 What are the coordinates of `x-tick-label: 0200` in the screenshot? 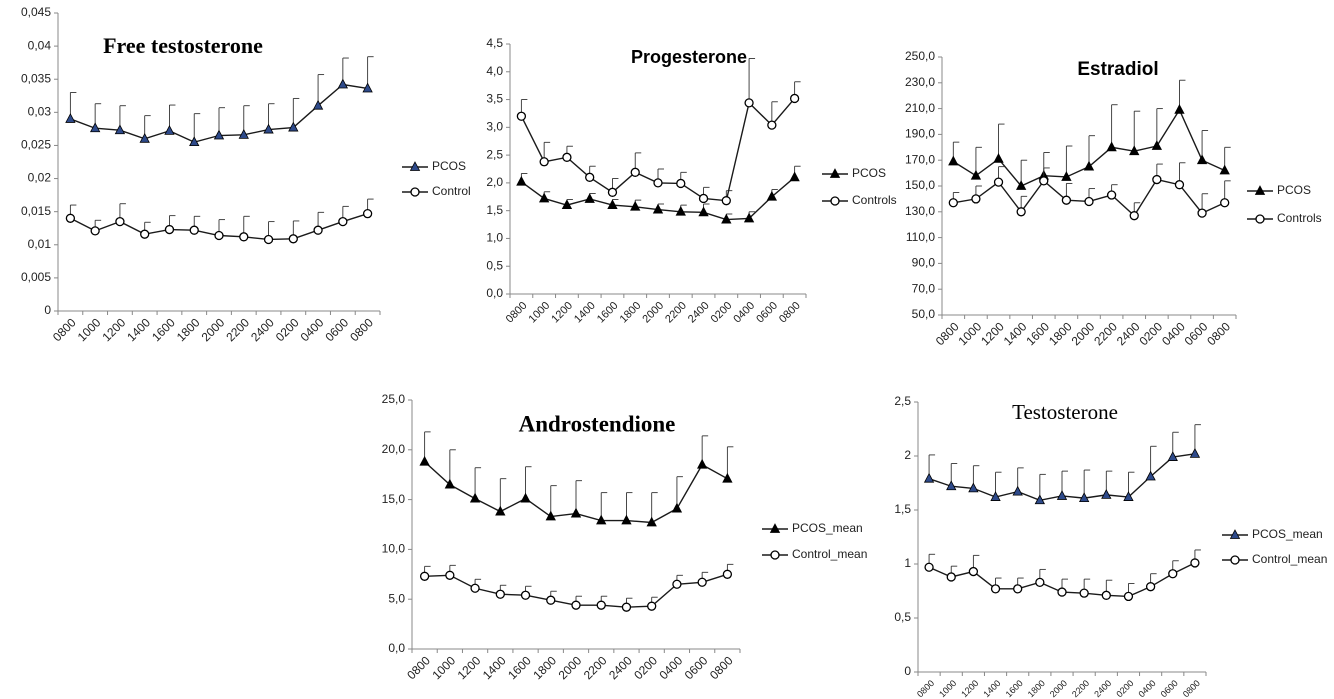 It's located at (1150, 333).